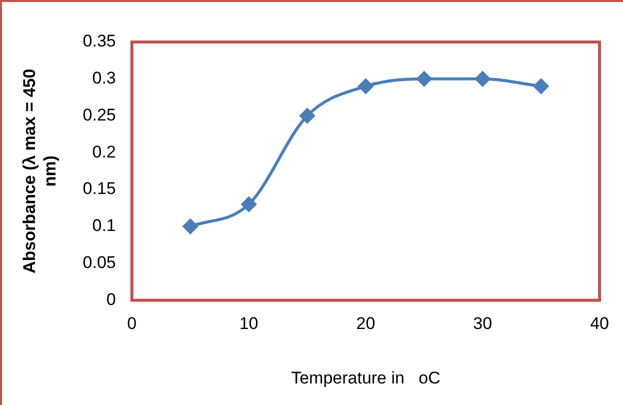 The height and width of the screenshot is (405, 623). I want to click on y-axis-title: Absorbance (λ max = 450 nm), so click(40, 171).